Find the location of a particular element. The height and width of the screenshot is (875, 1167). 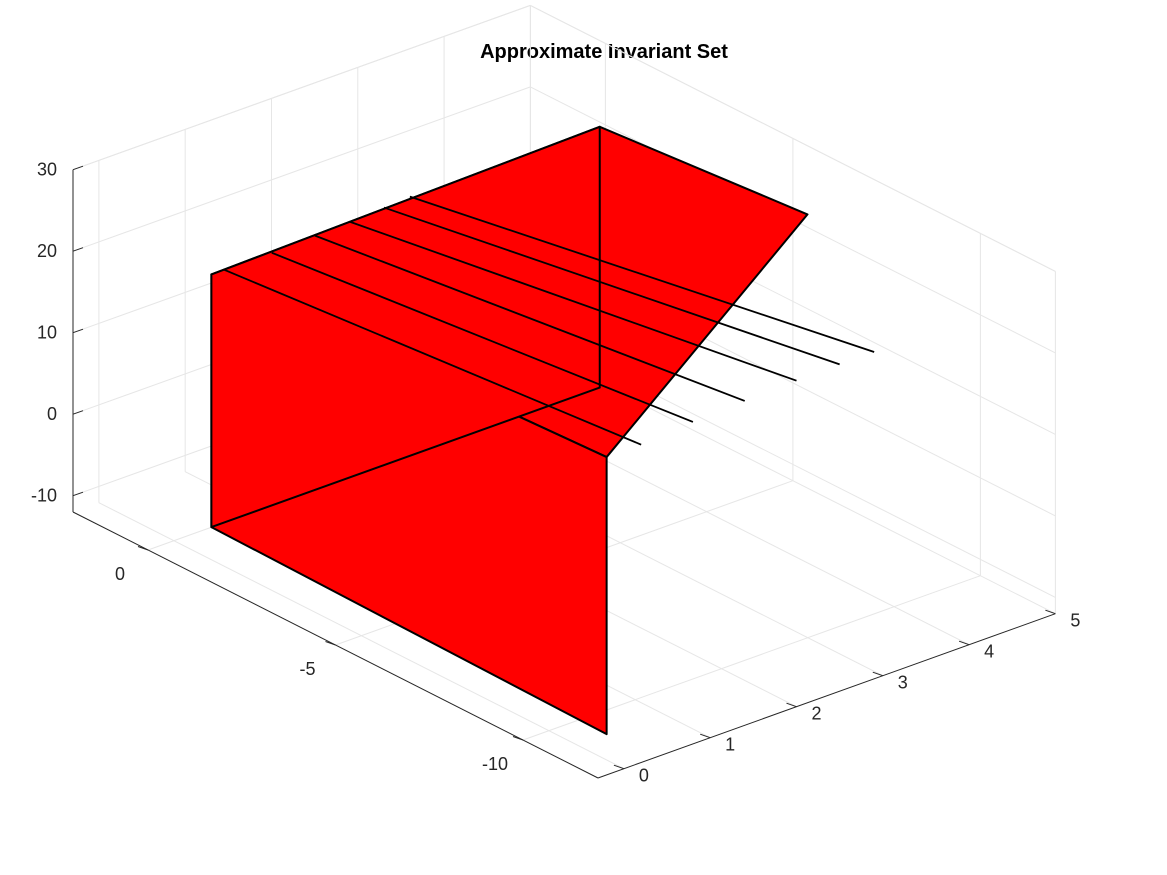

y-tick-label: 4 is located at coordinates (989, 652).